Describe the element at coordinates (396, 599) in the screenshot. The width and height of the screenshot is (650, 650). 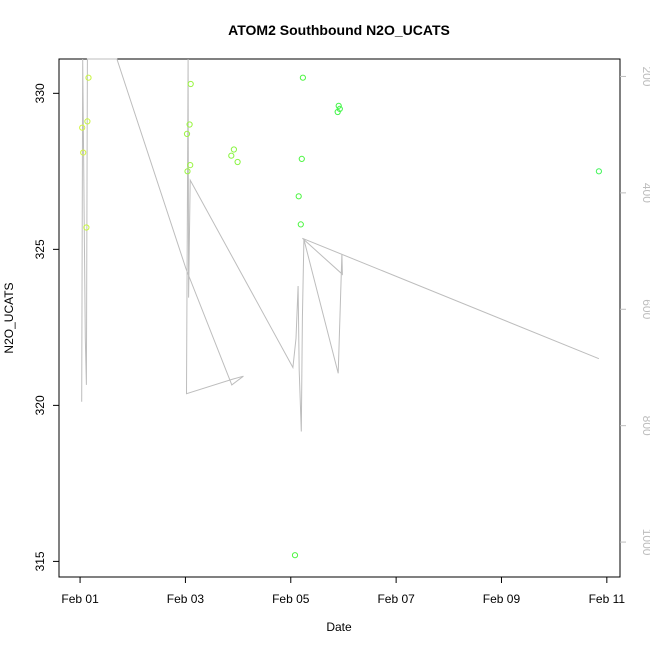
I see `x-tick-label: Feb 07` at that location.